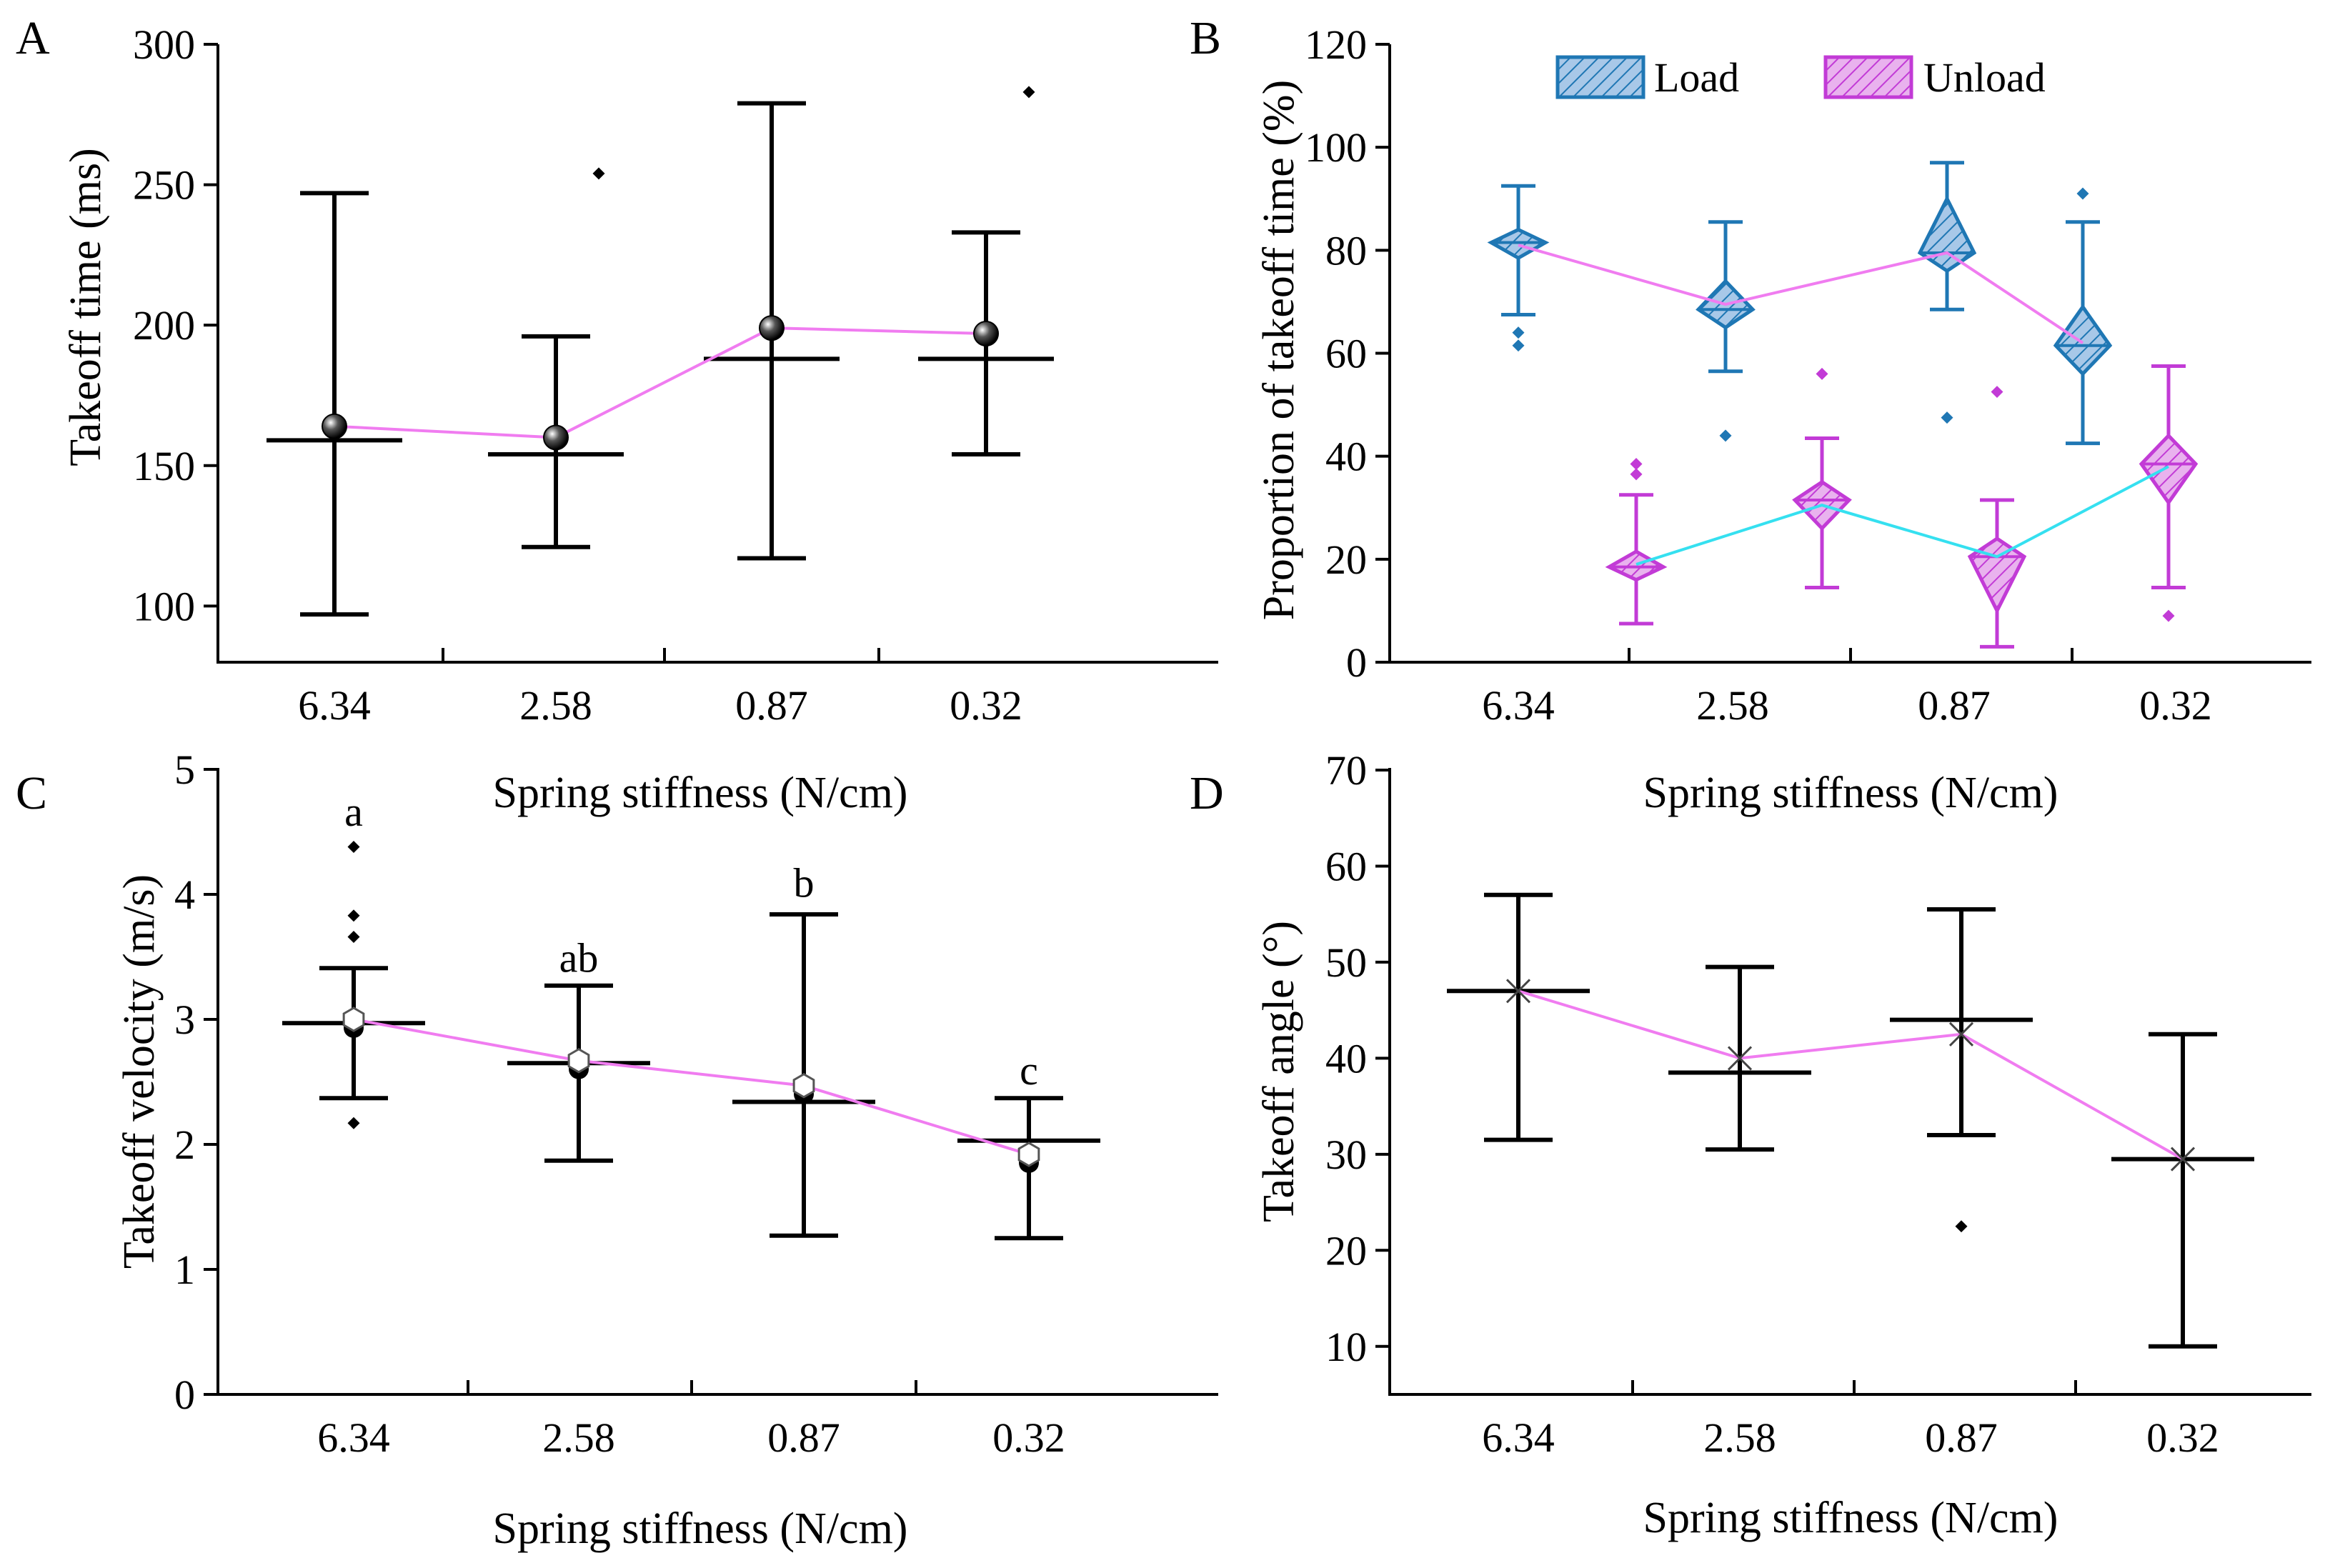 The image size is (2330, 1568). What do you see at coordinates (1336, 44) in the screenshot?
I see `y-tick-label: 120` at bounding box center [1336, 44].